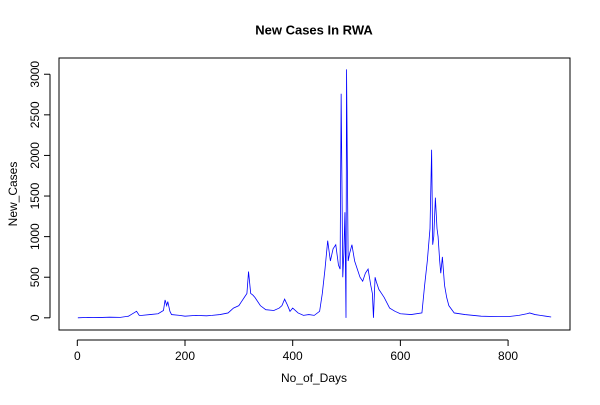 Image resolution: width=600 pixels, height=405 pixels. What do you see at coordinates (314, 378) in the screenshot?
I see `x-axis-label: No_of_Days` at bounding box center [314, 378].